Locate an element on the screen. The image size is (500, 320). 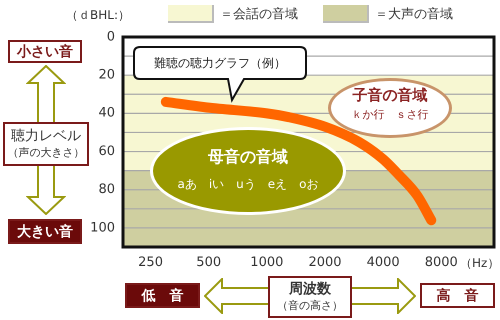
x-tick-label: 4000 is located at coordinates (383, 262).